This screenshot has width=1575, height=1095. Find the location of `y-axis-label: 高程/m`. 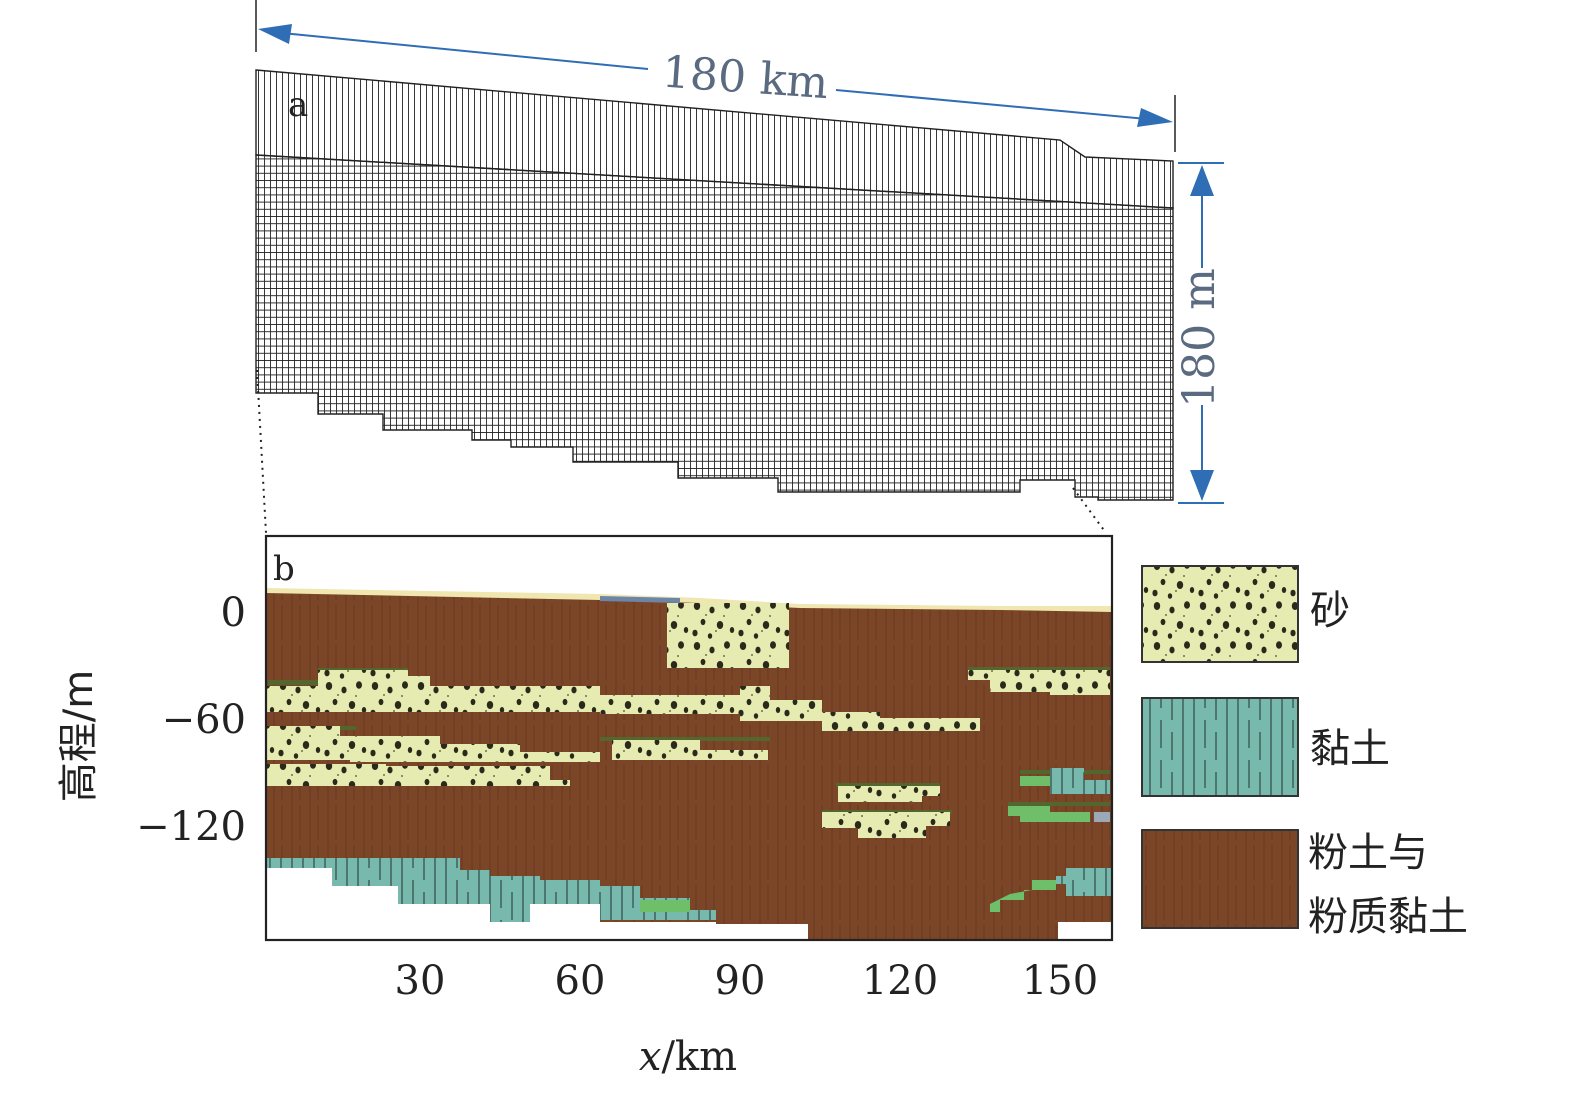

y-axis-label: 高程/m is located at coordinates (79, 736).